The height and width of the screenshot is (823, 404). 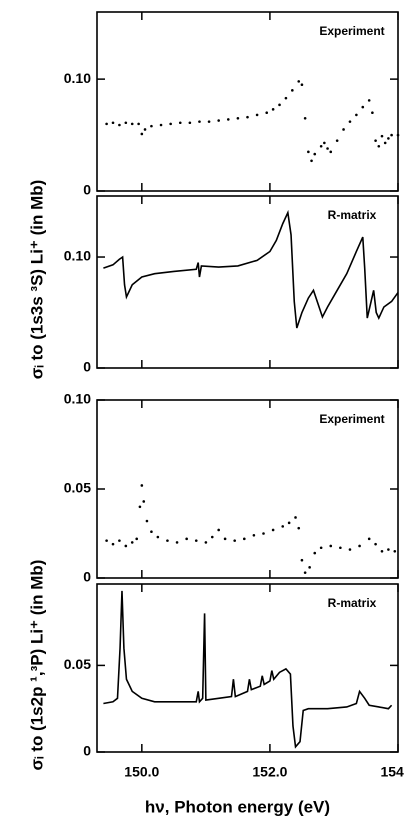 What do you see at coordinates (351, 31) in the screenshot?
I see `annotation: Experiment` at bounding box center [351, 31].